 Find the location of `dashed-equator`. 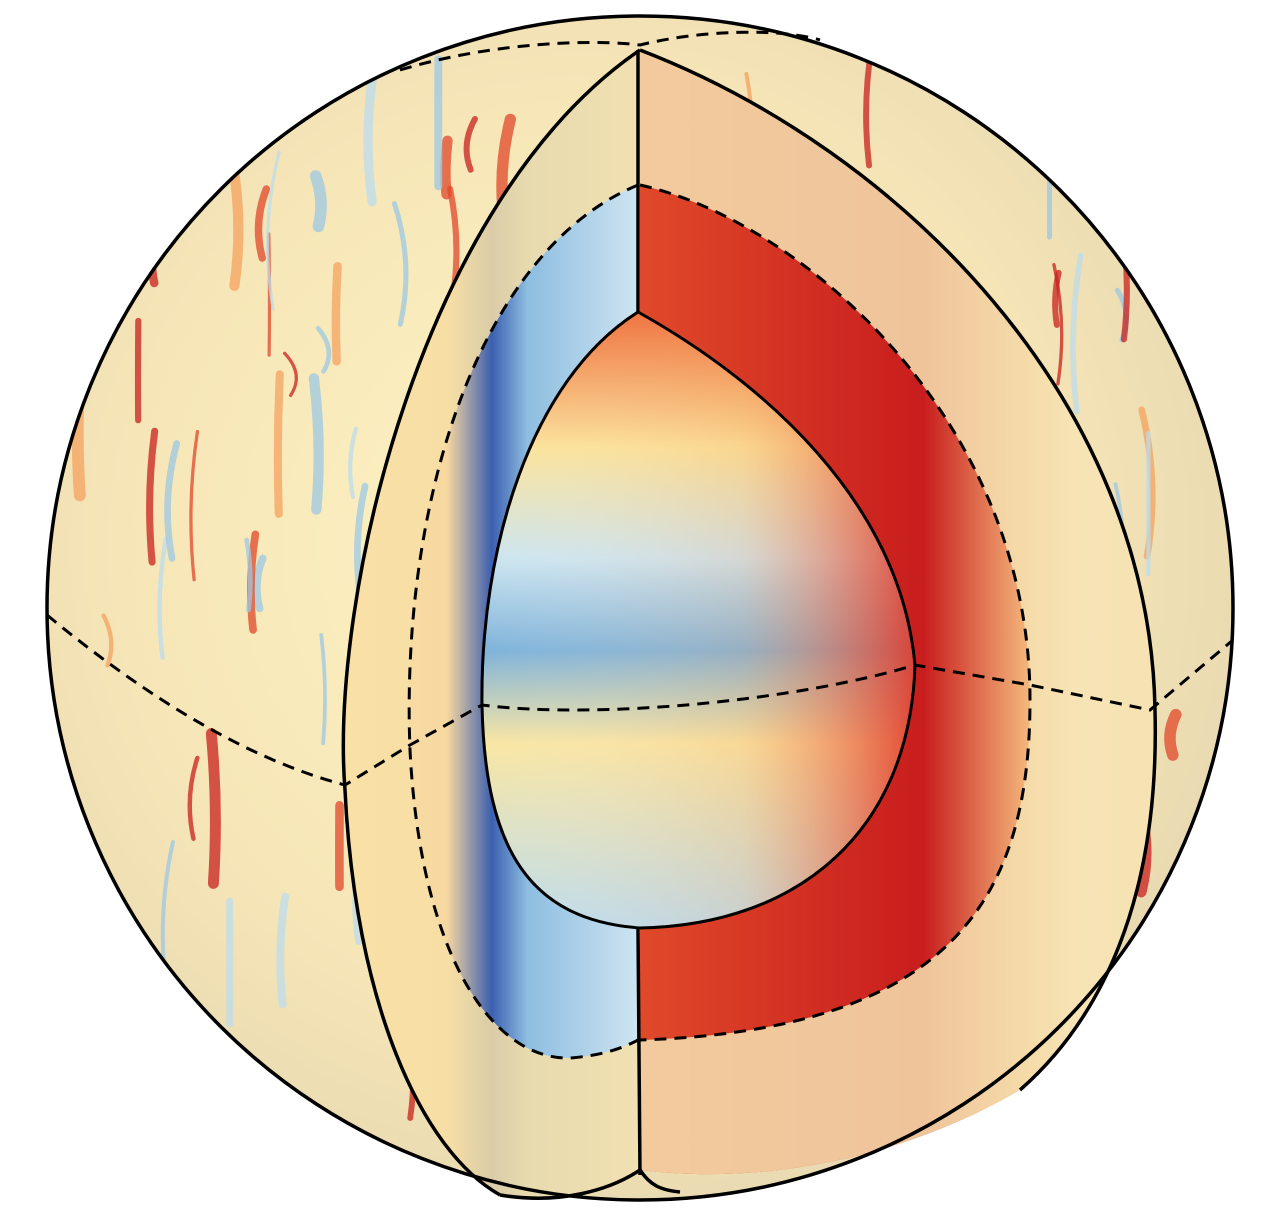

dashed-equator is located at coordinates (640, 700).